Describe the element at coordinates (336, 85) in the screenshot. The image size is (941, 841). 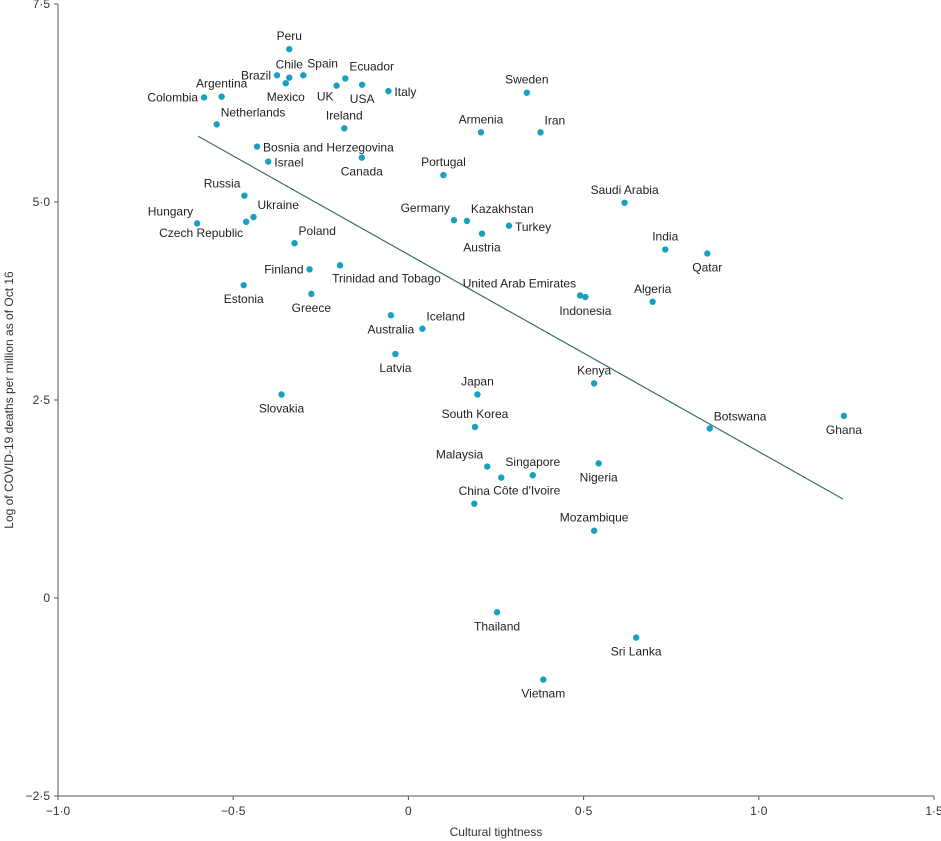
I see `point-uk` at that location.